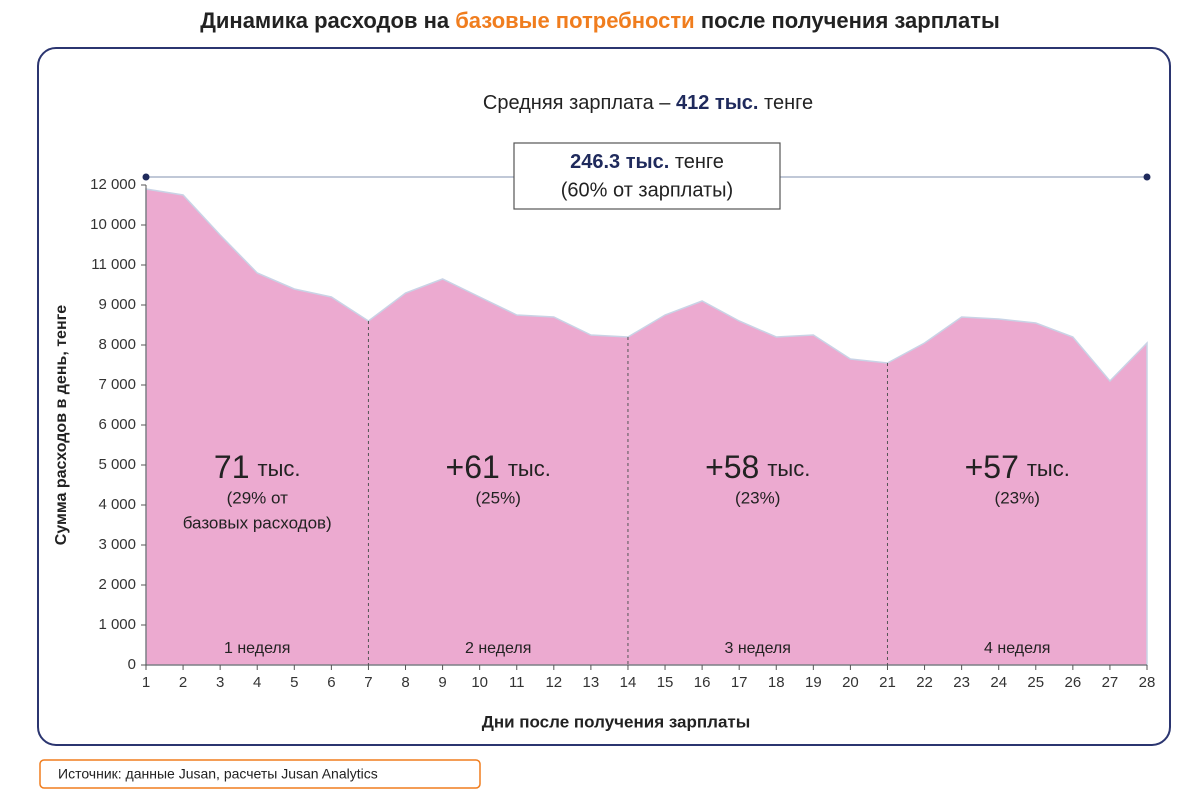 Image resolution: width=1200 pixels, height=798 pixels. Describe the element at coordinates (294, 682) in the screenshot. I see `x-tick-label: 5` at that location.